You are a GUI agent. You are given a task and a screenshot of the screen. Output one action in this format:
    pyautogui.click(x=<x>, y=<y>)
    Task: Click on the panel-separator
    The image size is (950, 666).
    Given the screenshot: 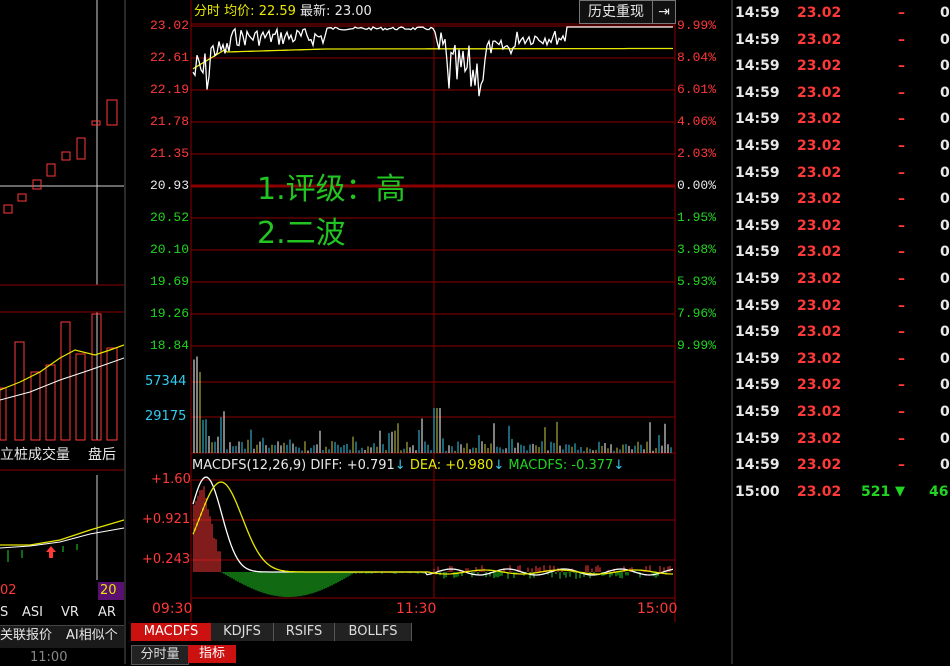 What is the action you would take?
    pyautogui.click(x=125, y=332)
    